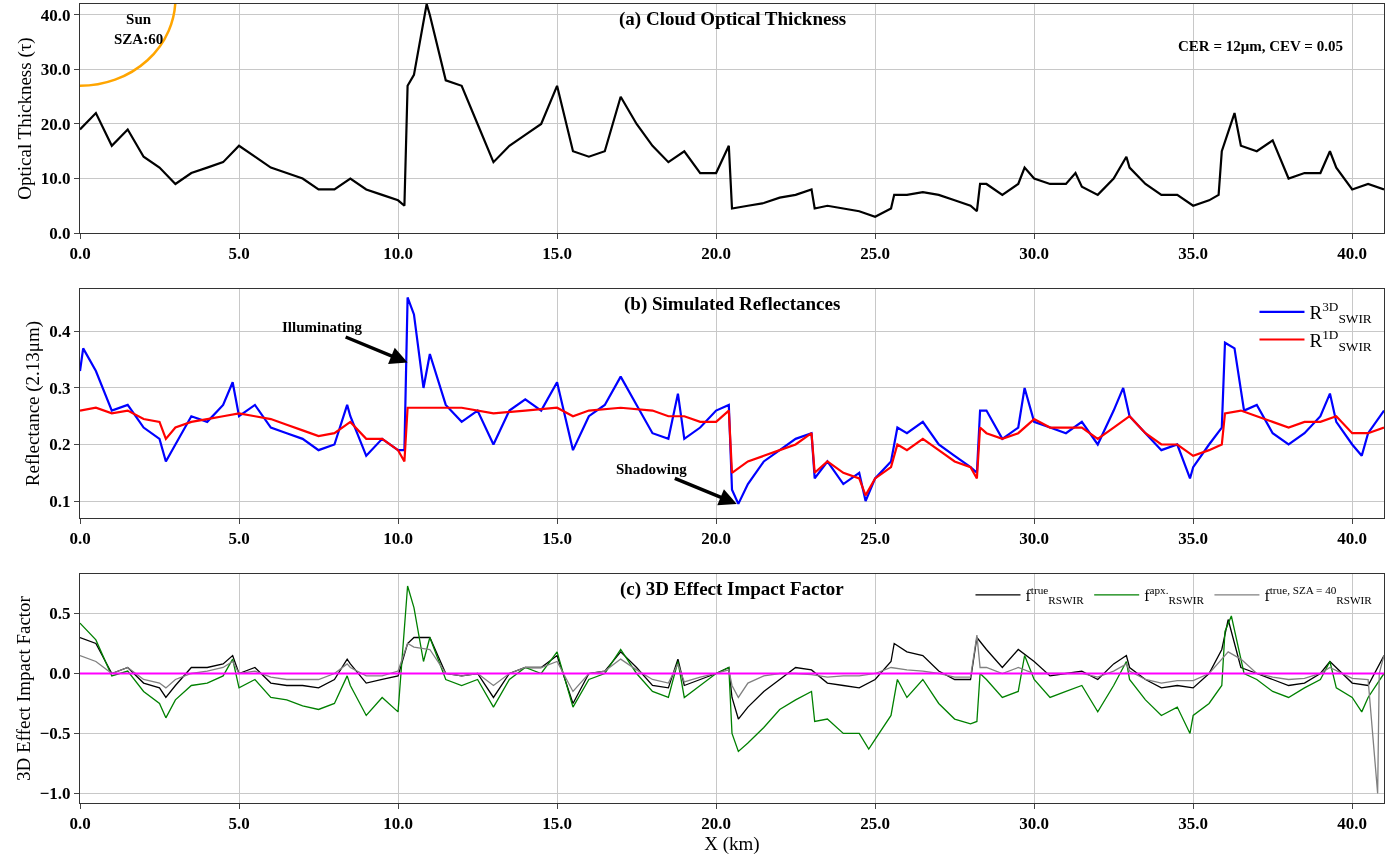  Describe the element at coordinates (55, 734) in the screenshot. I see `y-tick-label: −0.5` at that location.